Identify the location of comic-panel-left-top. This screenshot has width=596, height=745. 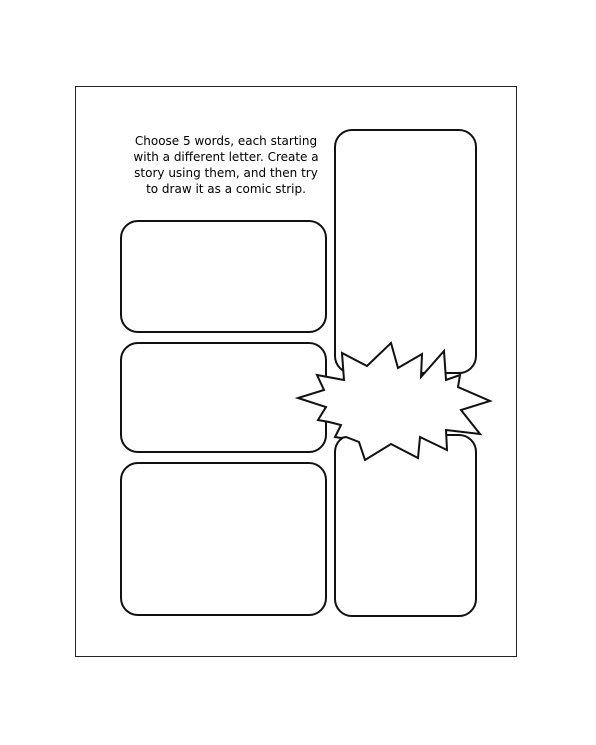
(223, 276).